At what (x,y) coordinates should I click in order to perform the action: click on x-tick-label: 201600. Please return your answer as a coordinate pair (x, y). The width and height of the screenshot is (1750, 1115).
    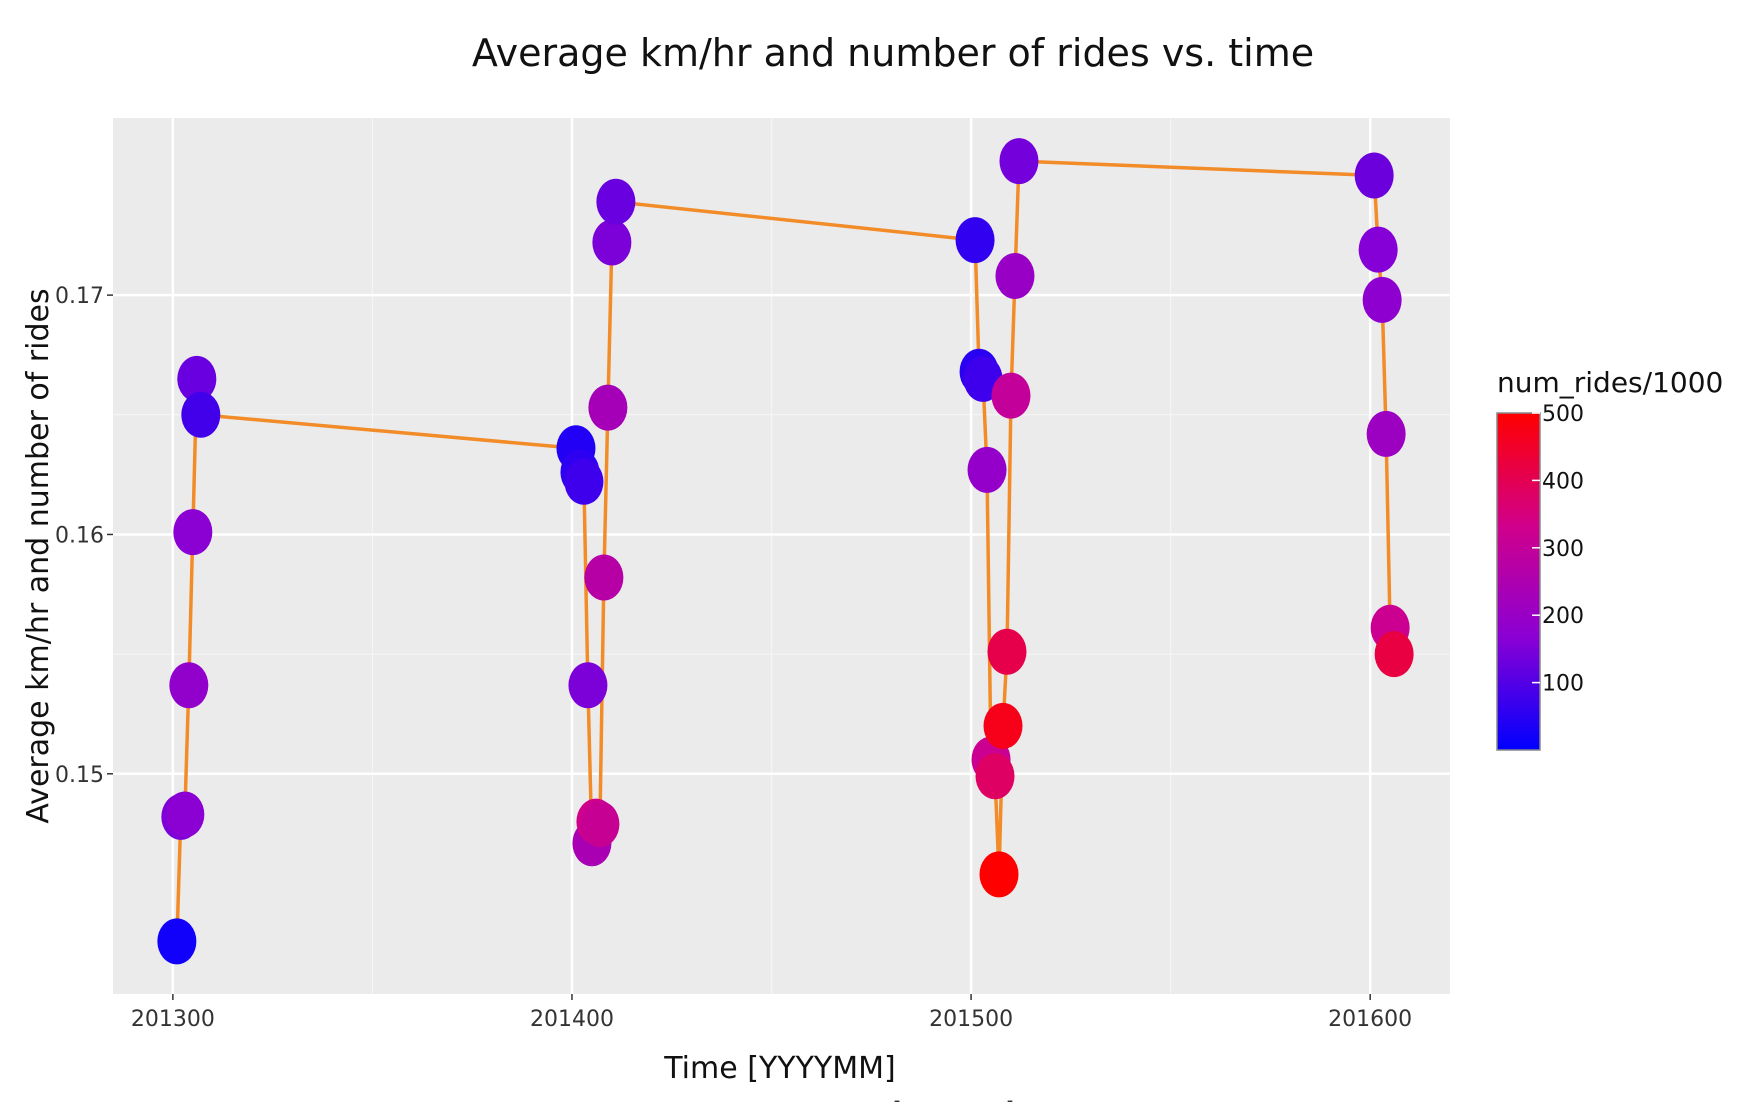
    Looking at the image, I should click on (1370, 1019).